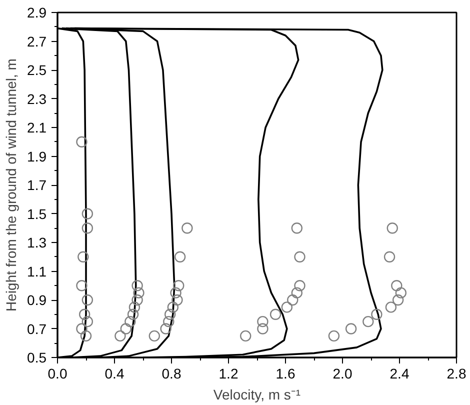 The height and width of the screenshot is (405, 470). Describe the element at coordinates (456, 374) in the screenshot. I see `x-tick-label: 2.8` at that location.